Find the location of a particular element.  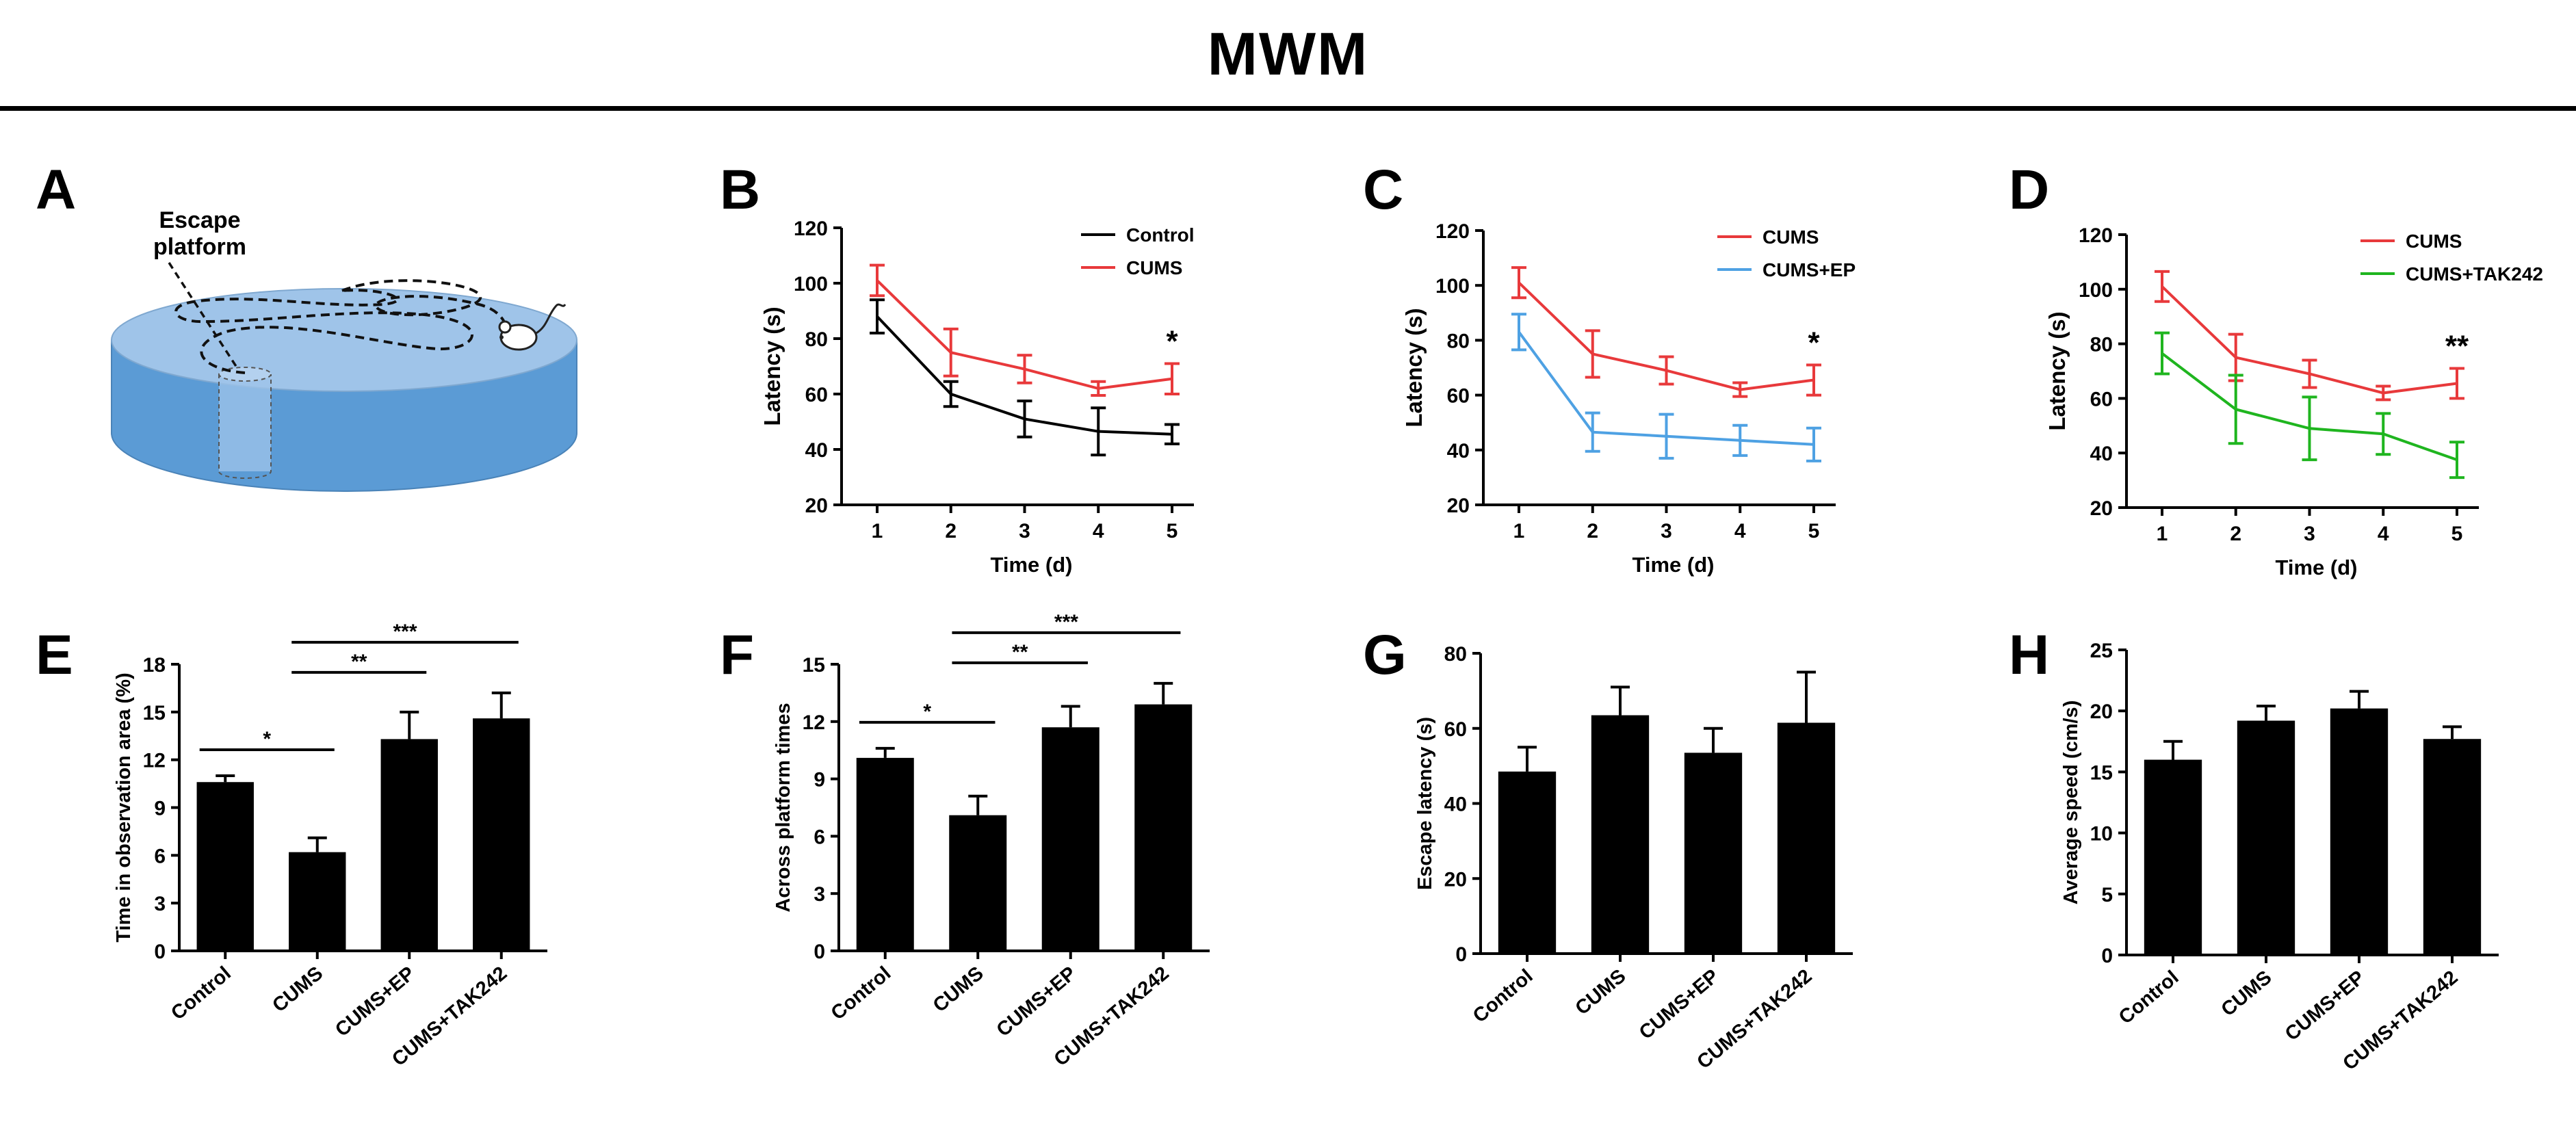

y-tick-label: 18 is located at coordinates (154, 666).